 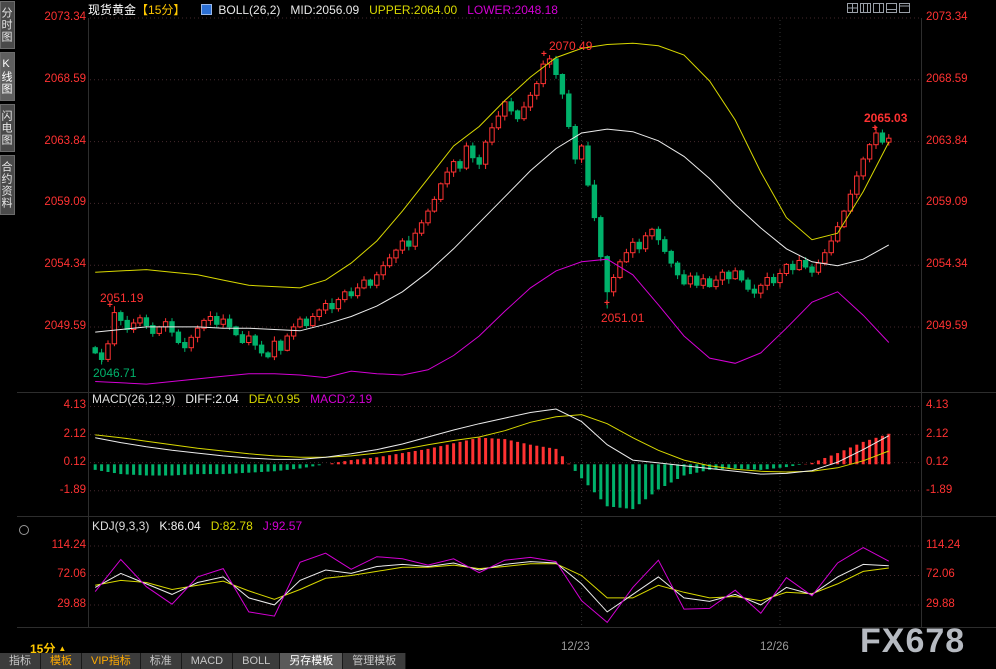 I want to click on tab-vip-indicators: VIP指标, so click(x=111, y=661).